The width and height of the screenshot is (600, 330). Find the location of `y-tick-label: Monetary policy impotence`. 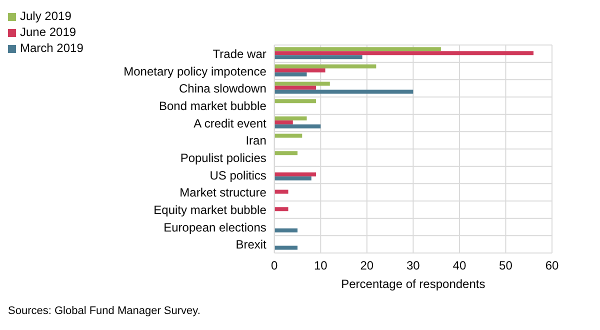

y-tick-label: Monetary policy impotence is located at coordinates (195, 71).